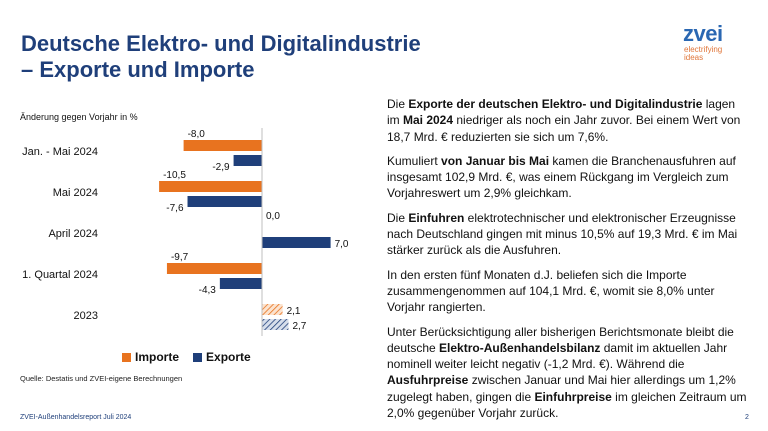 The image size is (768, 431). What do you see at coordinates (76, 417) in the screenshot?
I see `footer-report-name: ZVEI-Außenhandelsreport Juli 2024` at bounding box center [76, 417].